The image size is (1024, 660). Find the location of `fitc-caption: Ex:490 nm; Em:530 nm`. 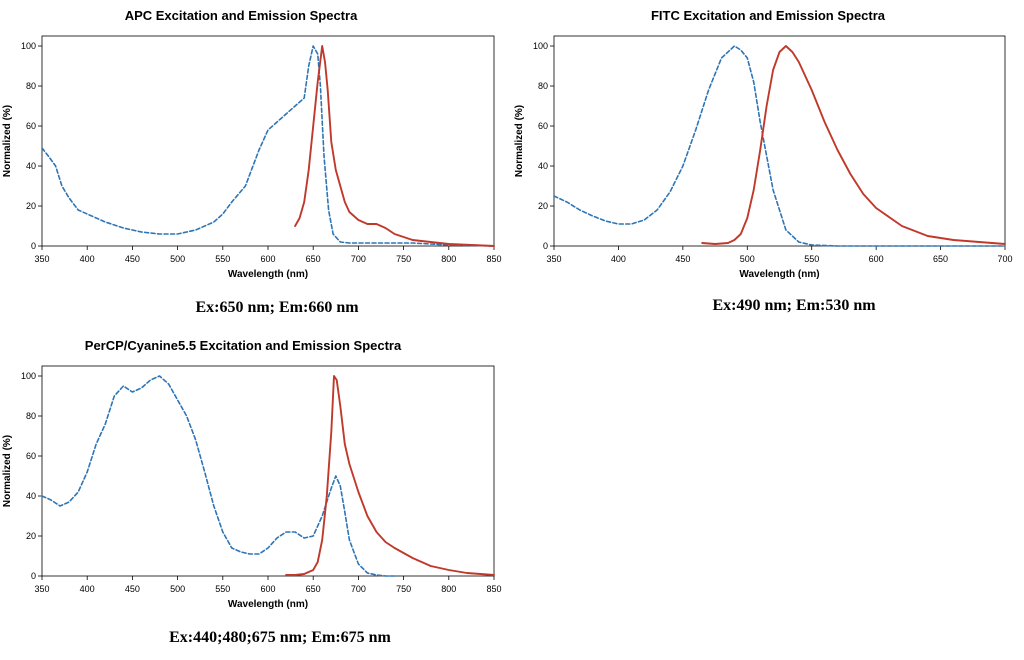

fitc-caption: Ex:490 nm; Em:530 nm is located at coordinates (794, 305).